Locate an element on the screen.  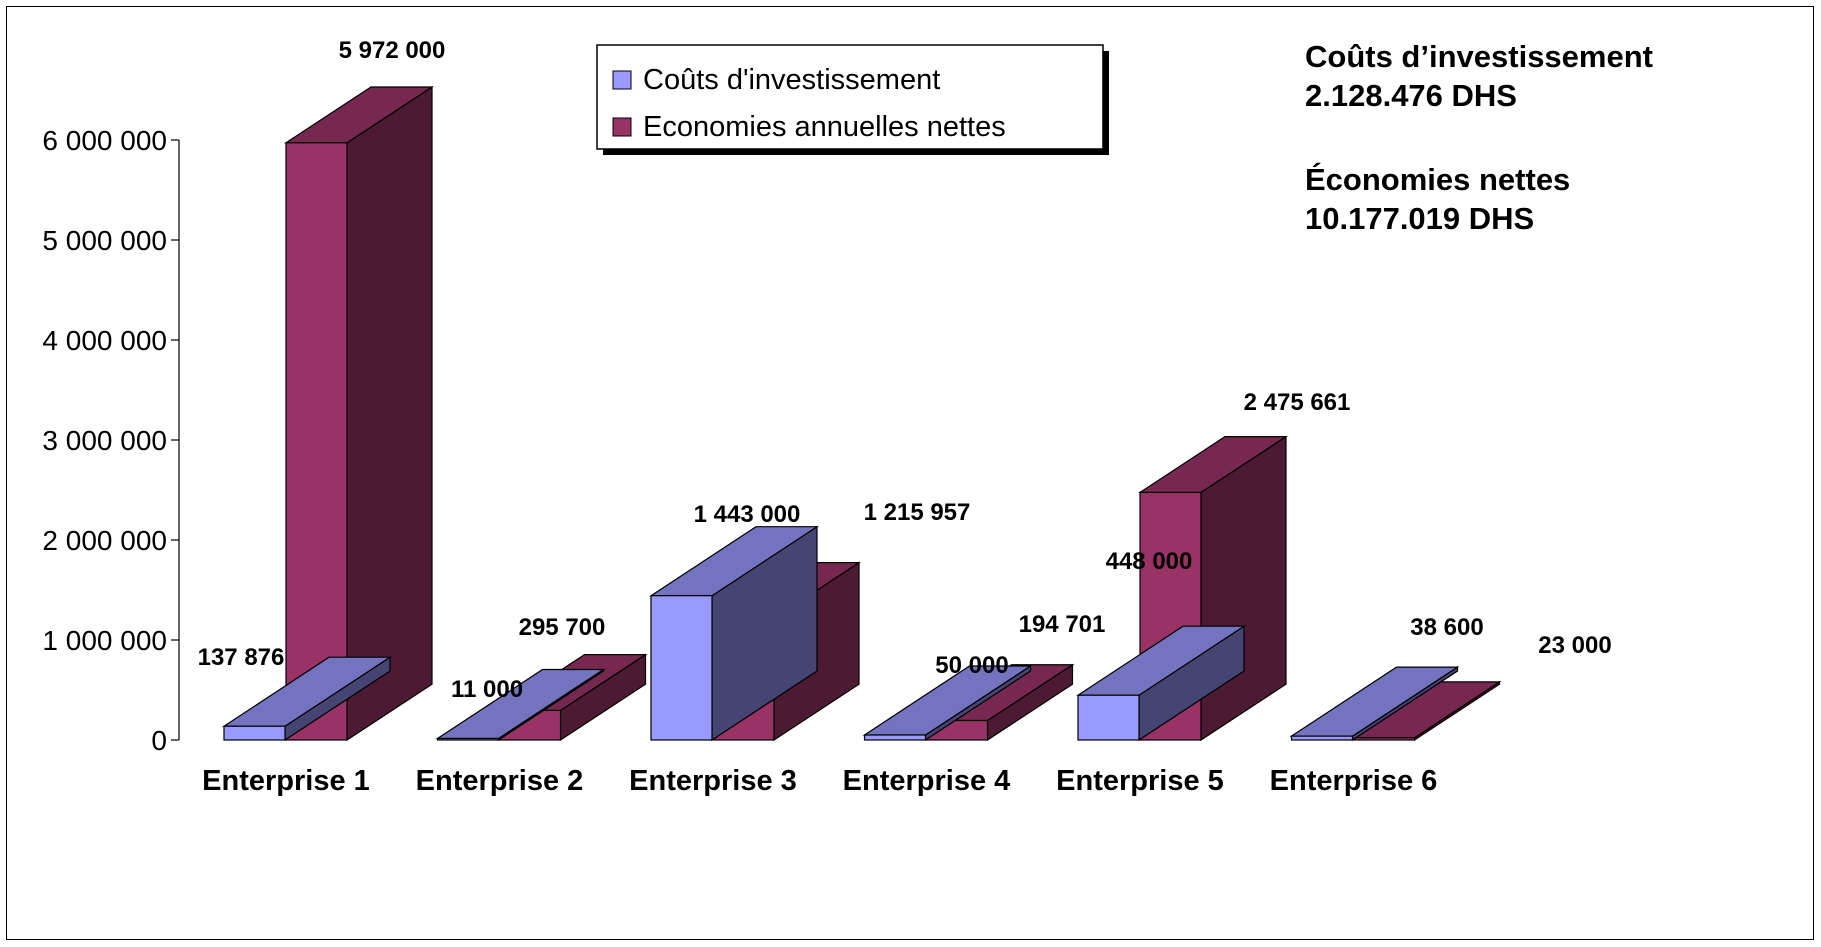
data-label: 50 000 is located at coordinates (971, 665).